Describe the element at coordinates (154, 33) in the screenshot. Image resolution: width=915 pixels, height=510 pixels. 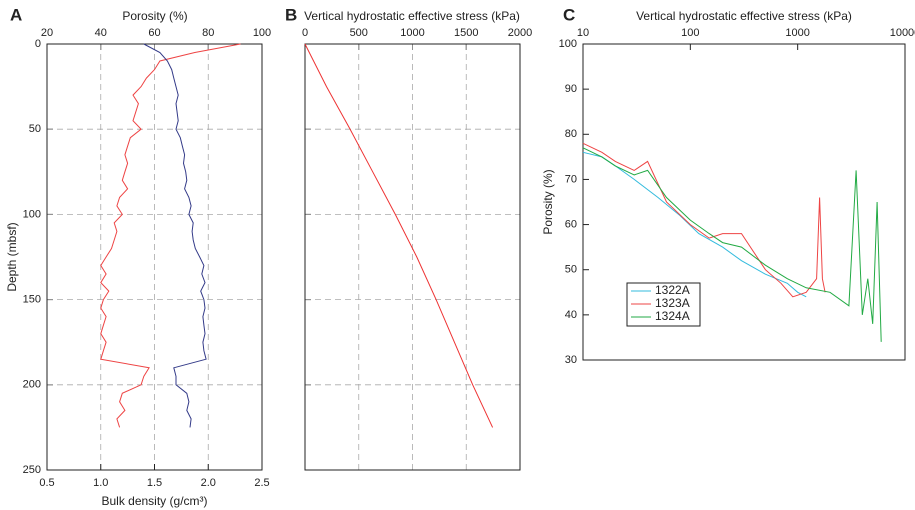
I see `x2-tick-label: 60` at that location.